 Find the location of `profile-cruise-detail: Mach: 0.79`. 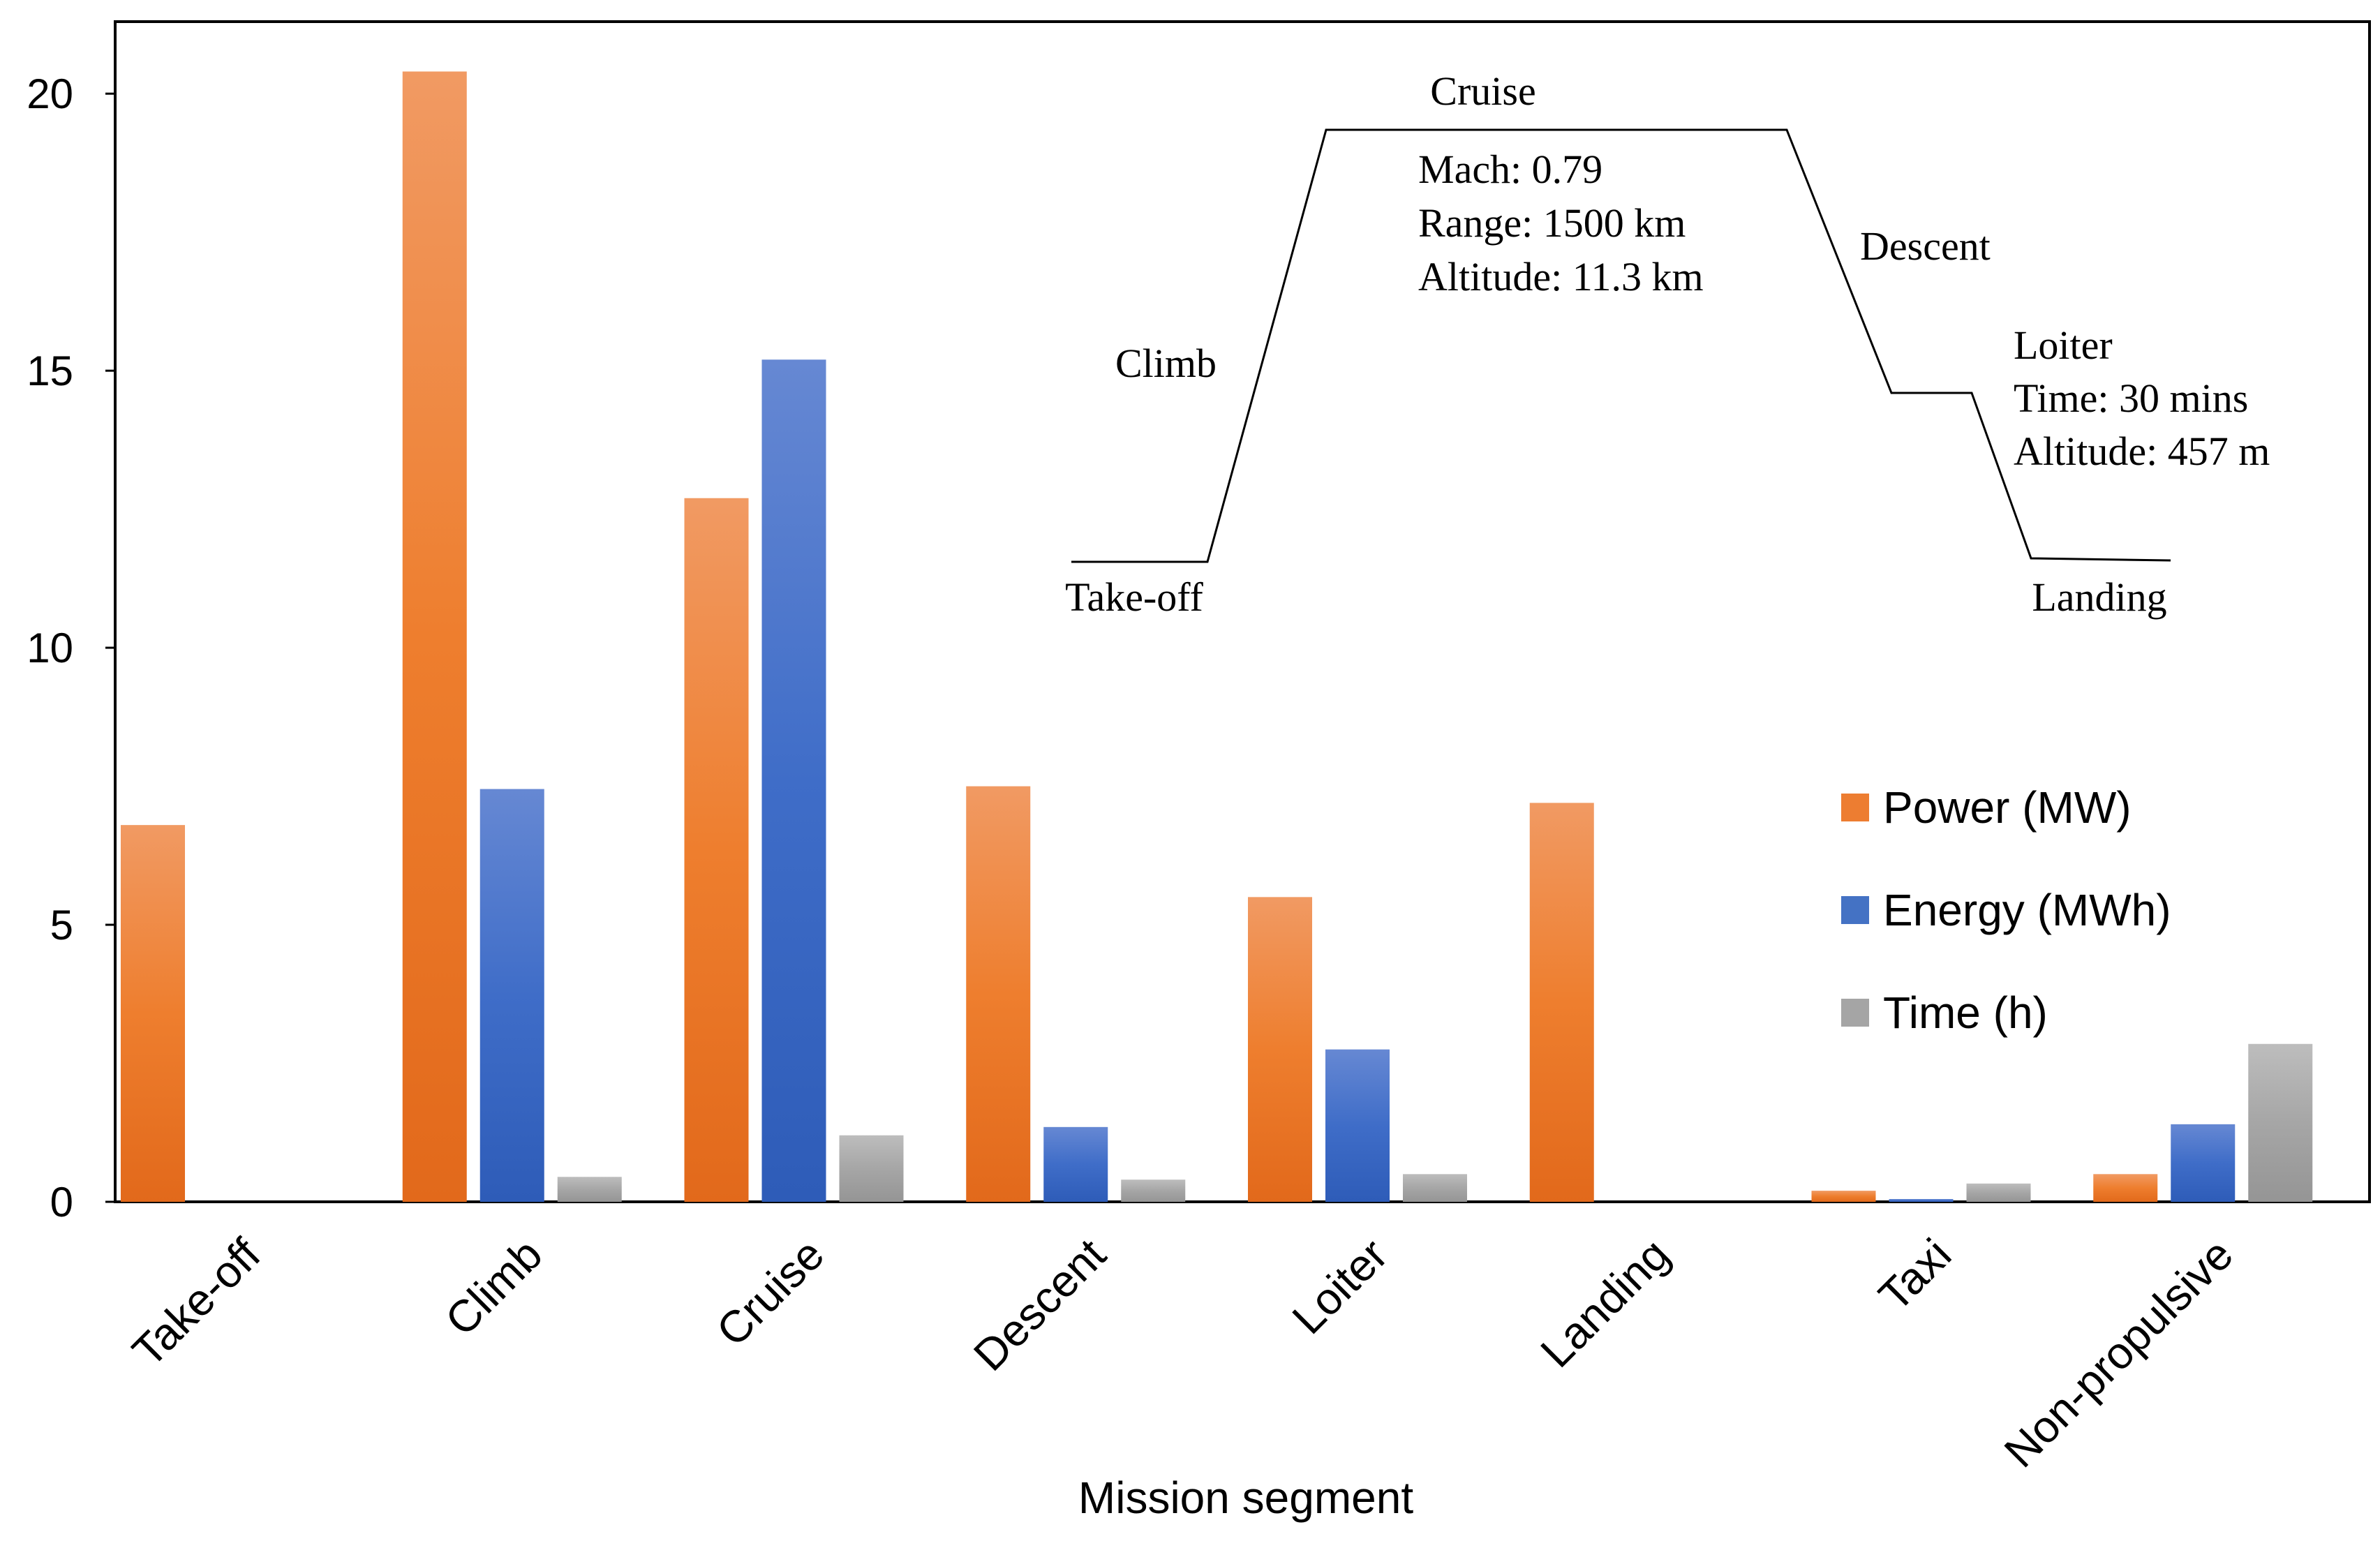

profile-cruise-detail: Mach: 0.79 is located at coordinates (1510, 169).